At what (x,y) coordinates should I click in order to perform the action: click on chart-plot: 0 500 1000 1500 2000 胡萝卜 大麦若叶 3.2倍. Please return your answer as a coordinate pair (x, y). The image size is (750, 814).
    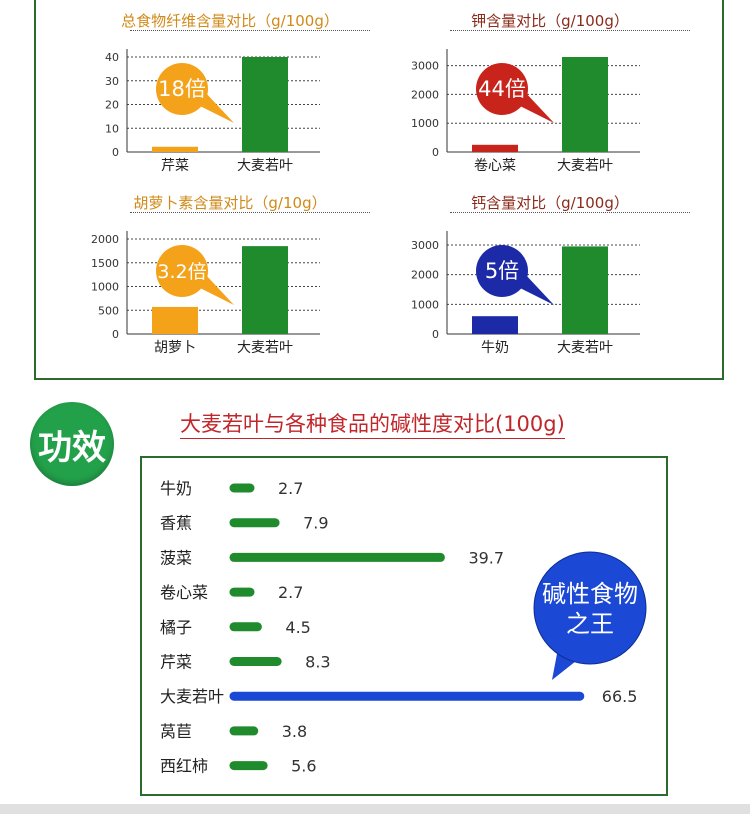
    Looking at the image, I should click on (205, 293).